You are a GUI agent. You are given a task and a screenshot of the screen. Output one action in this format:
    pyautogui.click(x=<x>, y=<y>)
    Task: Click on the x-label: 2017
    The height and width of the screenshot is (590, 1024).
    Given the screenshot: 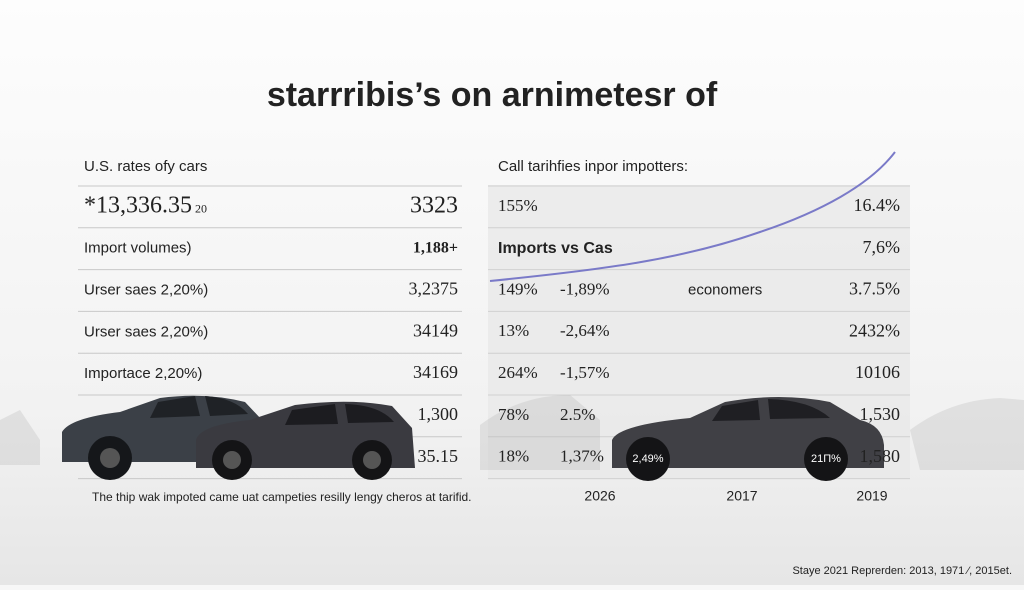 What is the action you would take?
    pyautogui.click(x=741, y=496)
    